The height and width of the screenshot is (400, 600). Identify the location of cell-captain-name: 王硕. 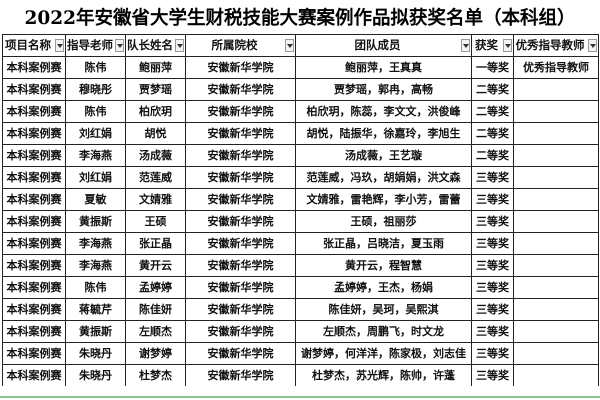
(155, 221).